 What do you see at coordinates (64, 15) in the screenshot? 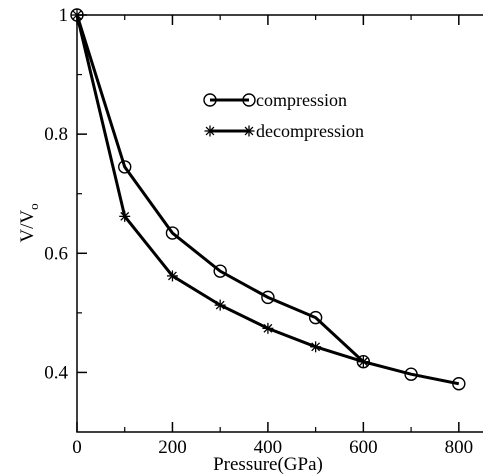
I see `y-tick-label: 1` at bounding box center [64, 15].